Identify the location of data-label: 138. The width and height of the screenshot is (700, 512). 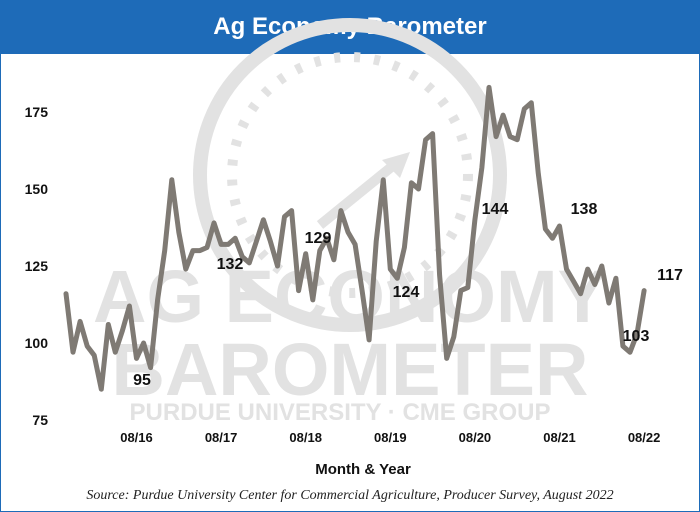
(584, 209).